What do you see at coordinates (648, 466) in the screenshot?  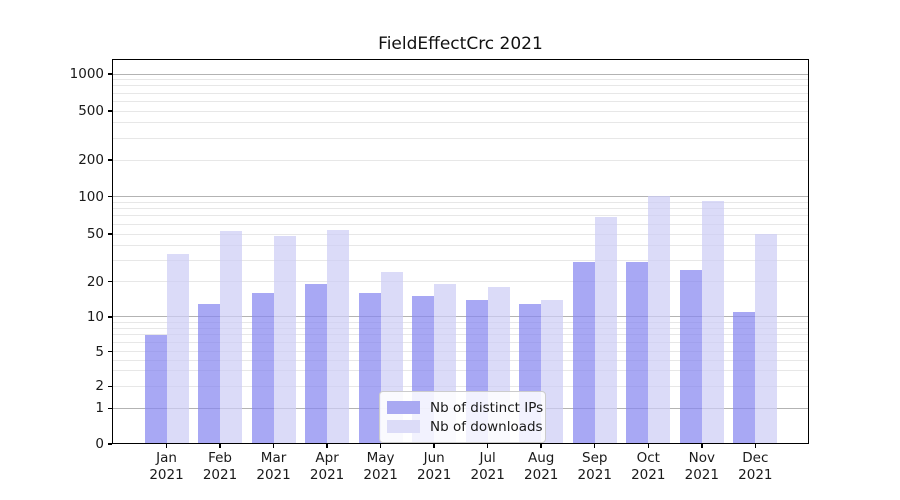 I see `x-tick-label: Oct 2021` at bounding box center [648, 466].